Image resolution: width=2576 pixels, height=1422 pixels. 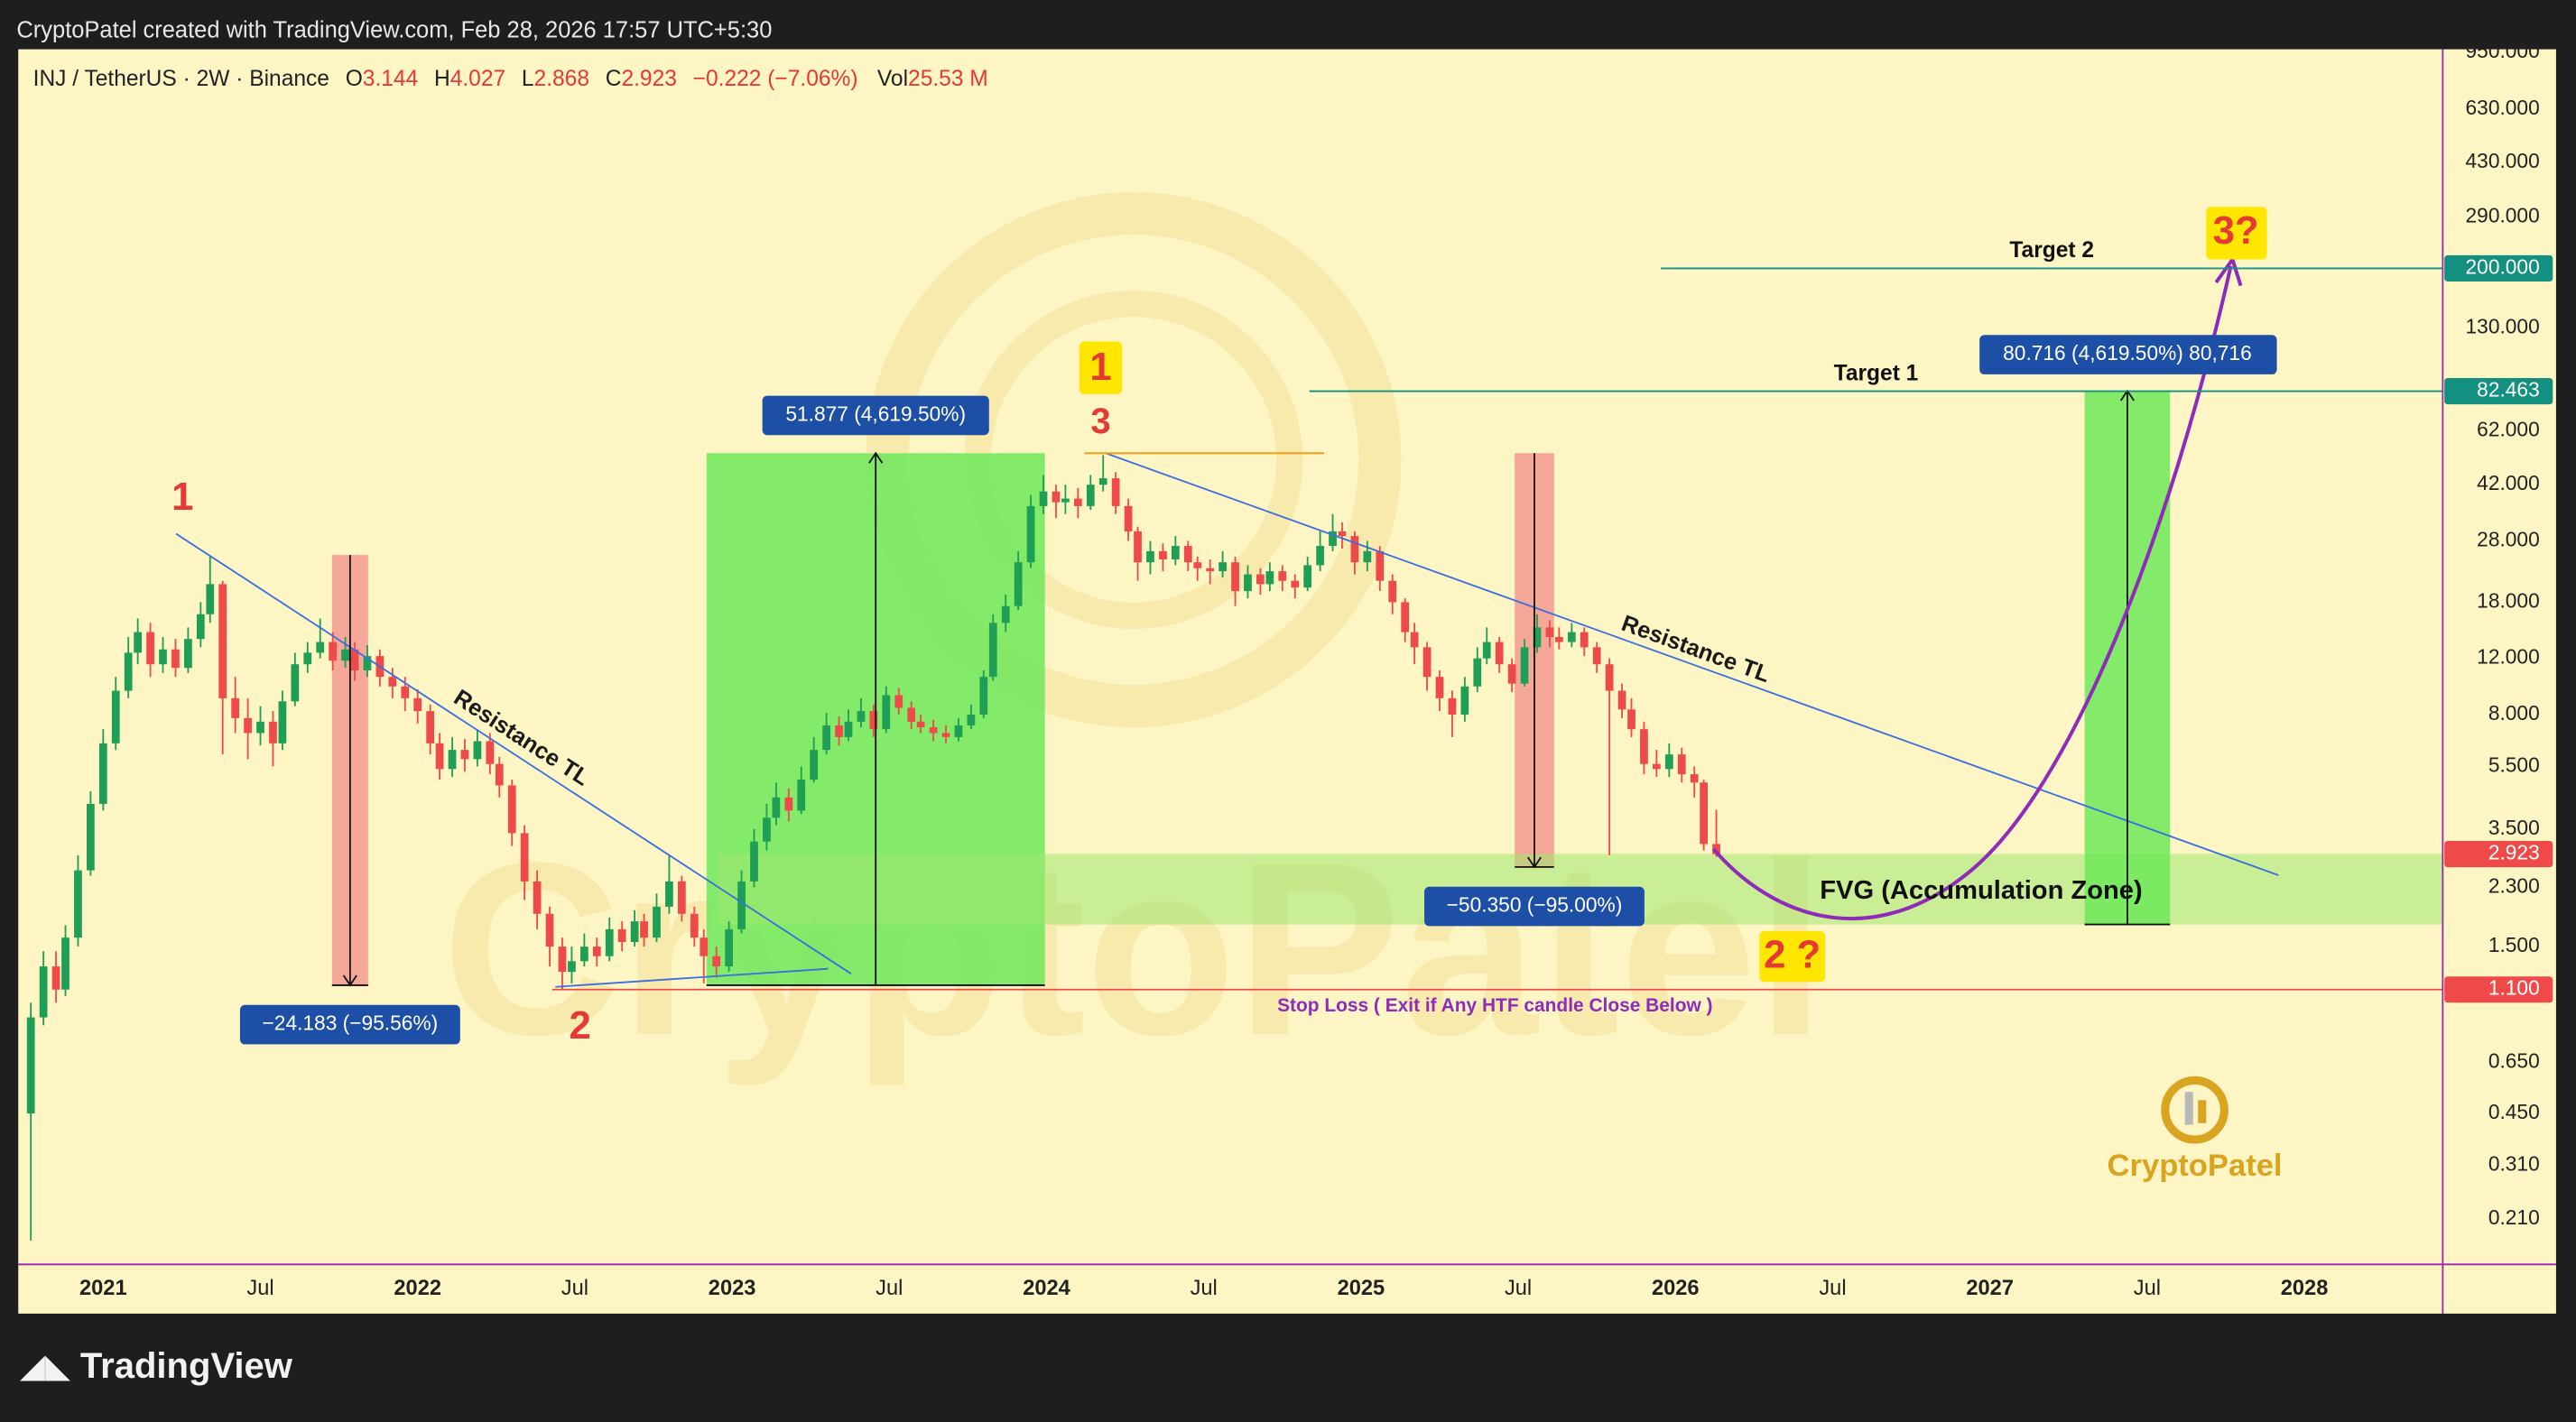 What do you see at coordinates (1535, 905) in the screenshot?
I see `annotation: −50.350 (−95.00%)` at bounding box center [1535, 905].